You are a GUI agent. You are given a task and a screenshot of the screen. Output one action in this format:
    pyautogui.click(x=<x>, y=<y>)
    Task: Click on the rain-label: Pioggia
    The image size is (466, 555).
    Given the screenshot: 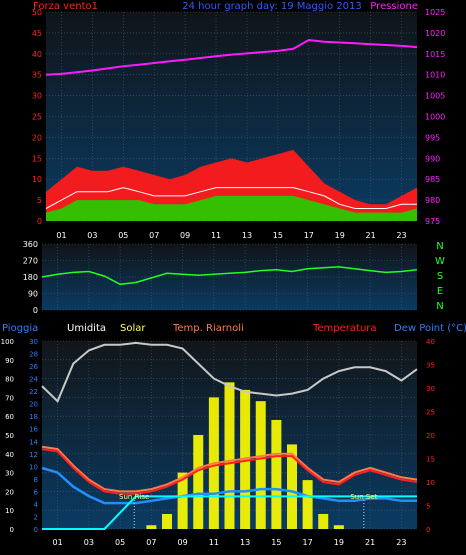 What is the action you would take?
    pyautogui.click(x=20, y=328)
    